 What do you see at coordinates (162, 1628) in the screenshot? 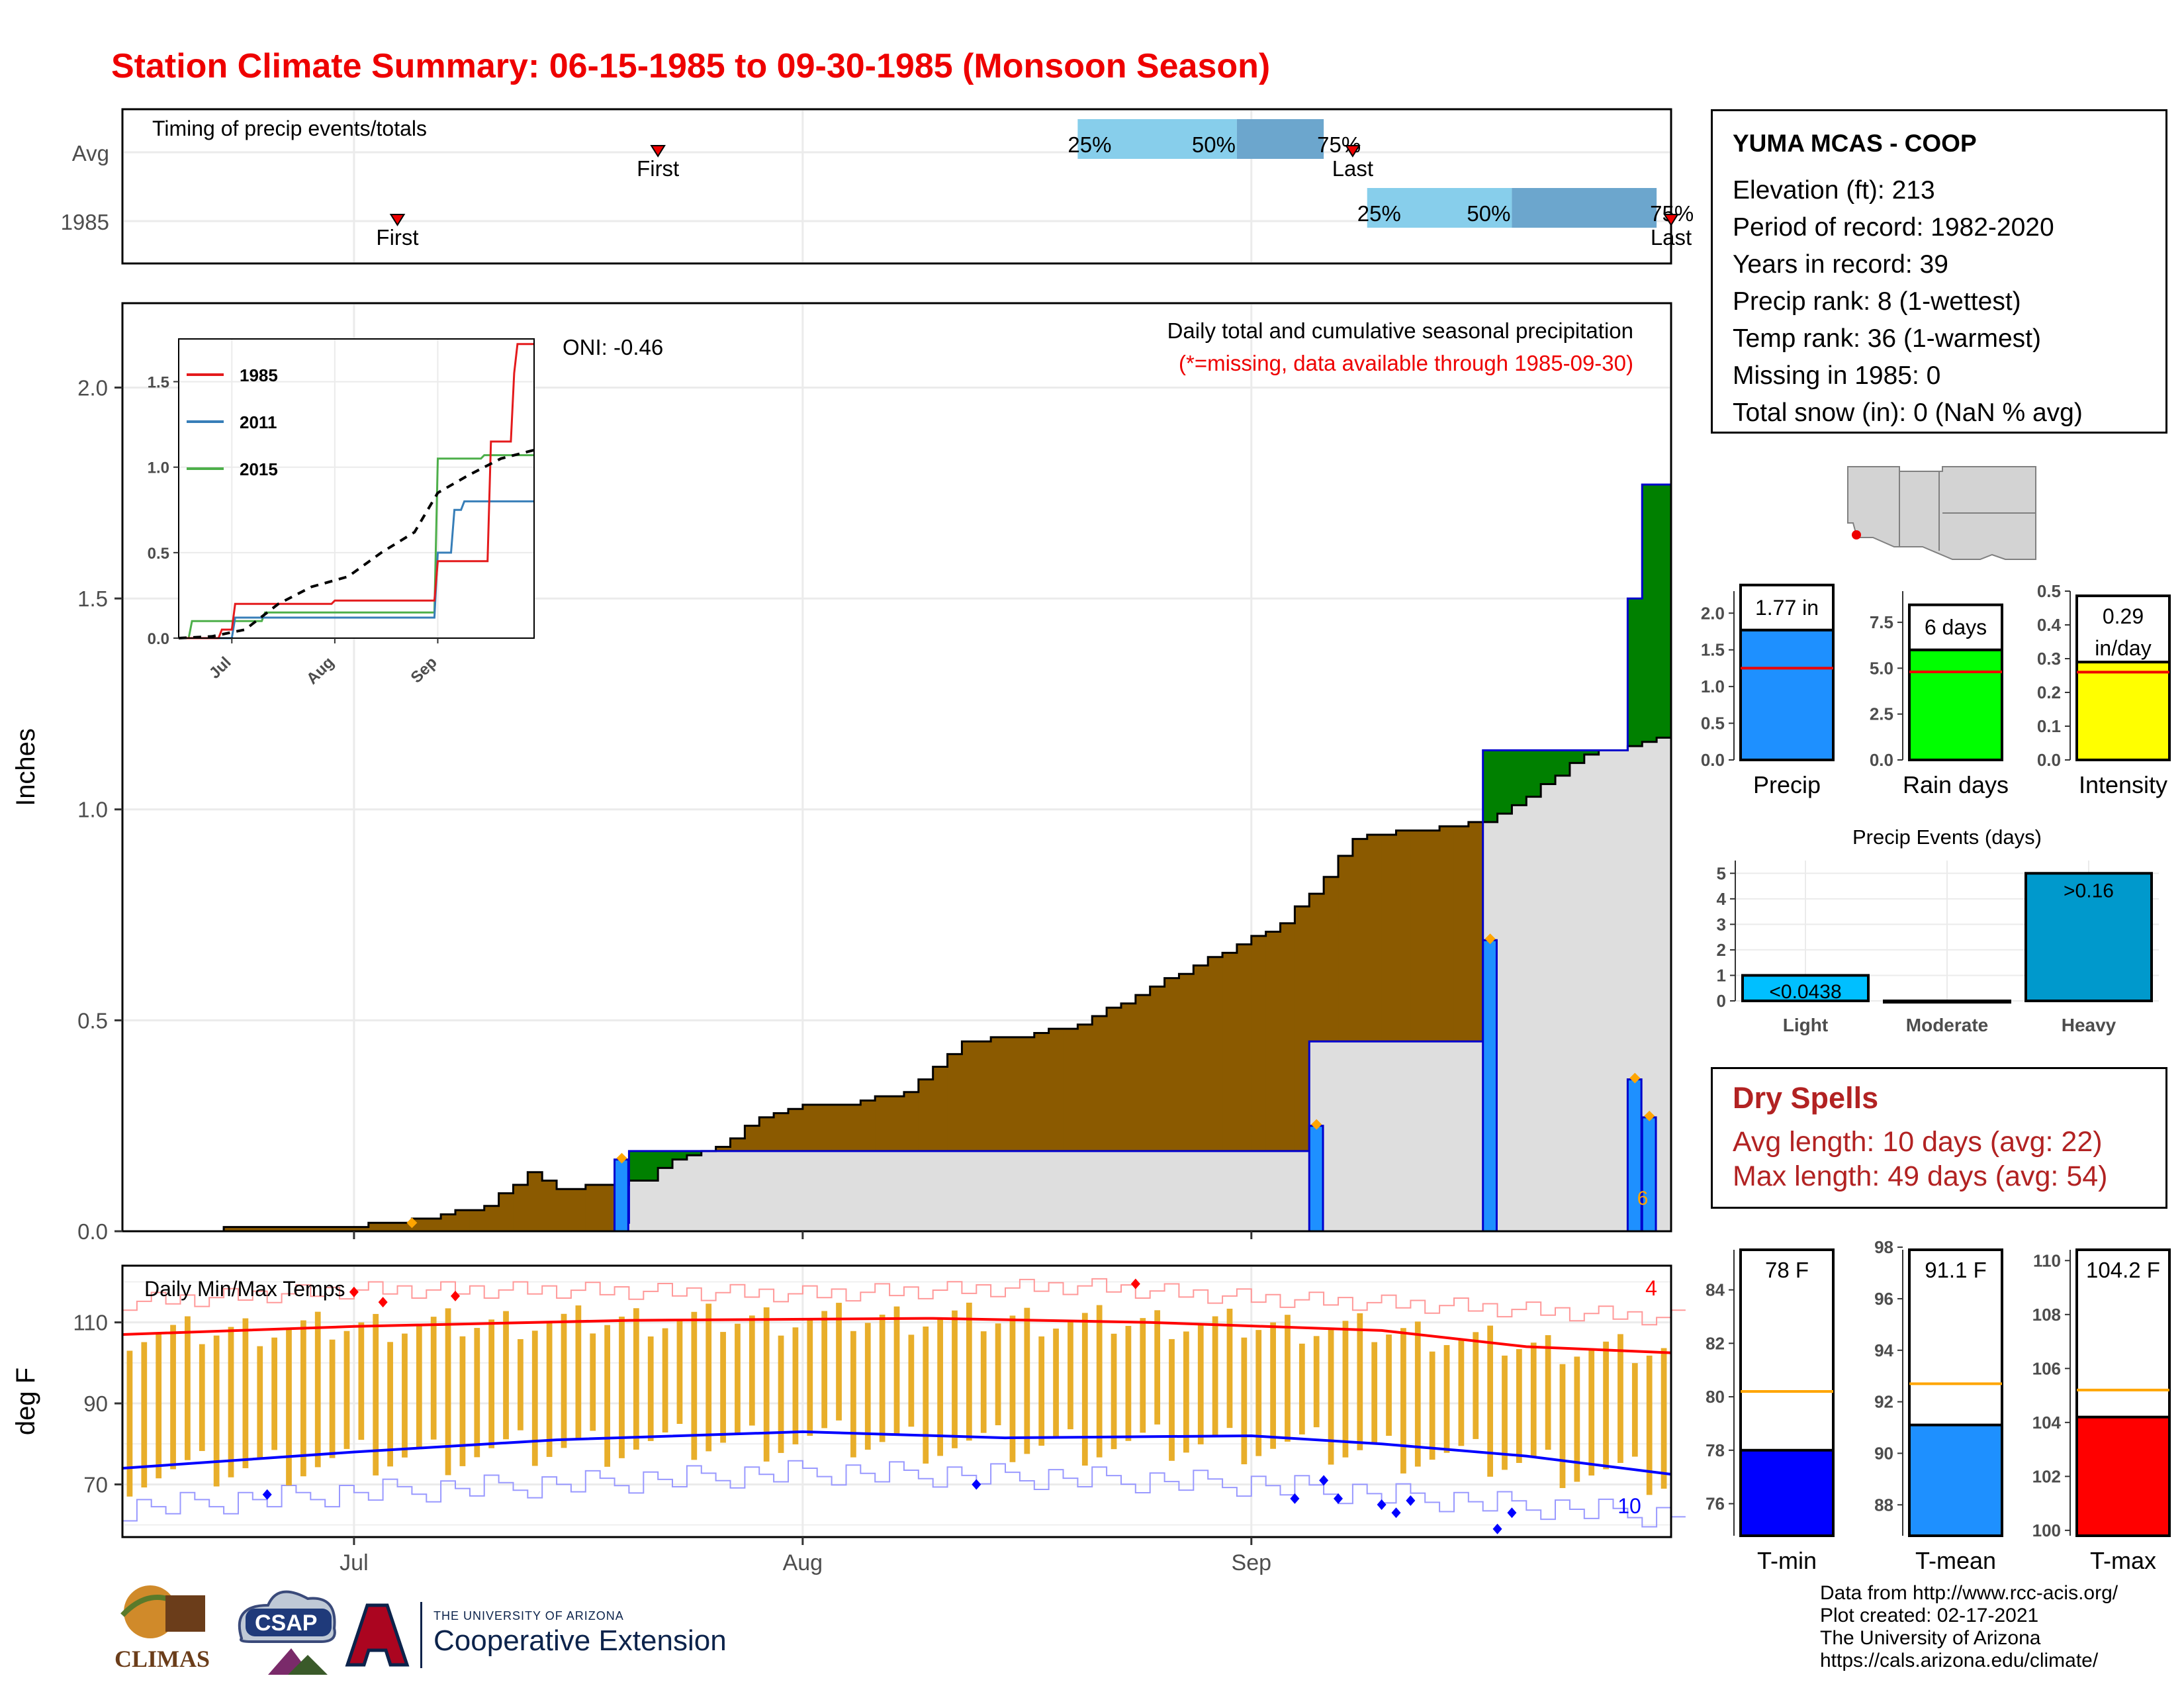
I see `climas-logo: CLIMAS` at bounding box center [162, 1628].